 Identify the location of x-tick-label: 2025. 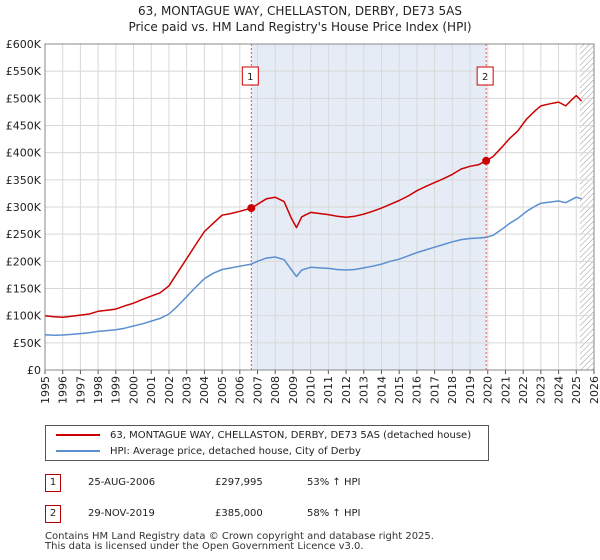
(576, 390).